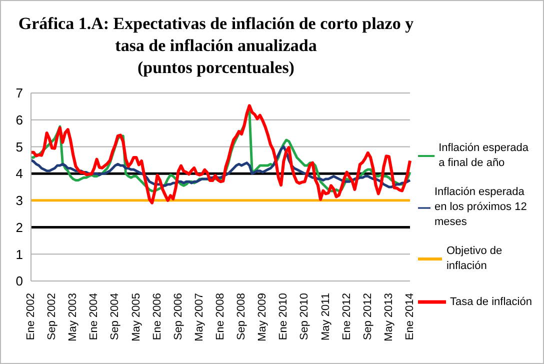 This screenshot has width=544, height=364. What do you see at coordinates (73, 317) in the screenshot?
I see `x-tick-label: May 2003` at bounding box center [73, 317].